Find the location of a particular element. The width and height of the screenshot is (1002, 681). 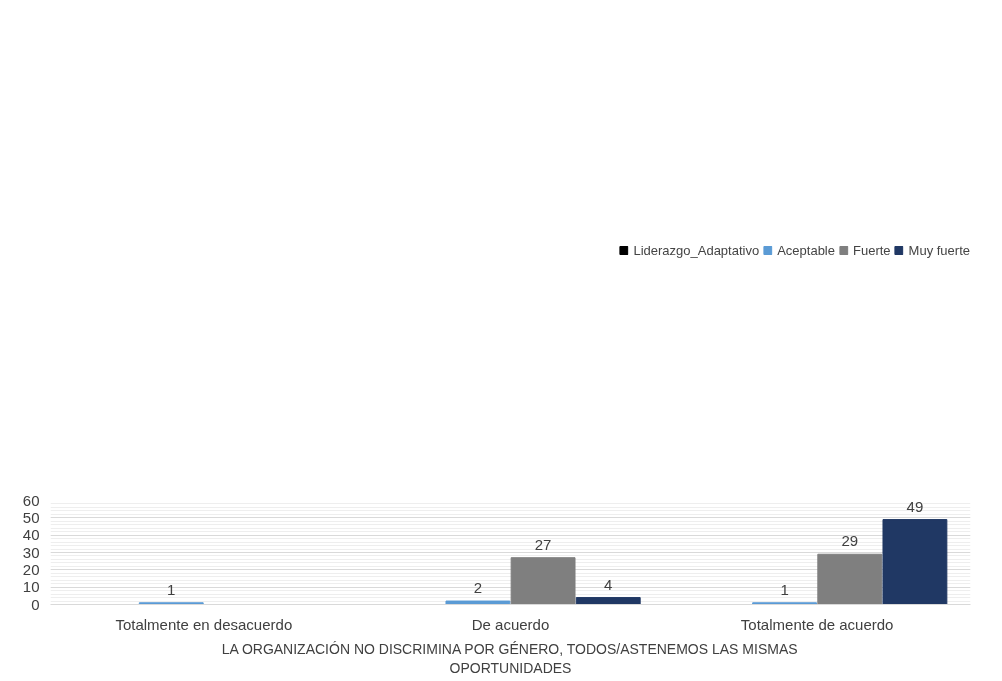

y-tick-label: 0 is located at coordinates (35, 604).